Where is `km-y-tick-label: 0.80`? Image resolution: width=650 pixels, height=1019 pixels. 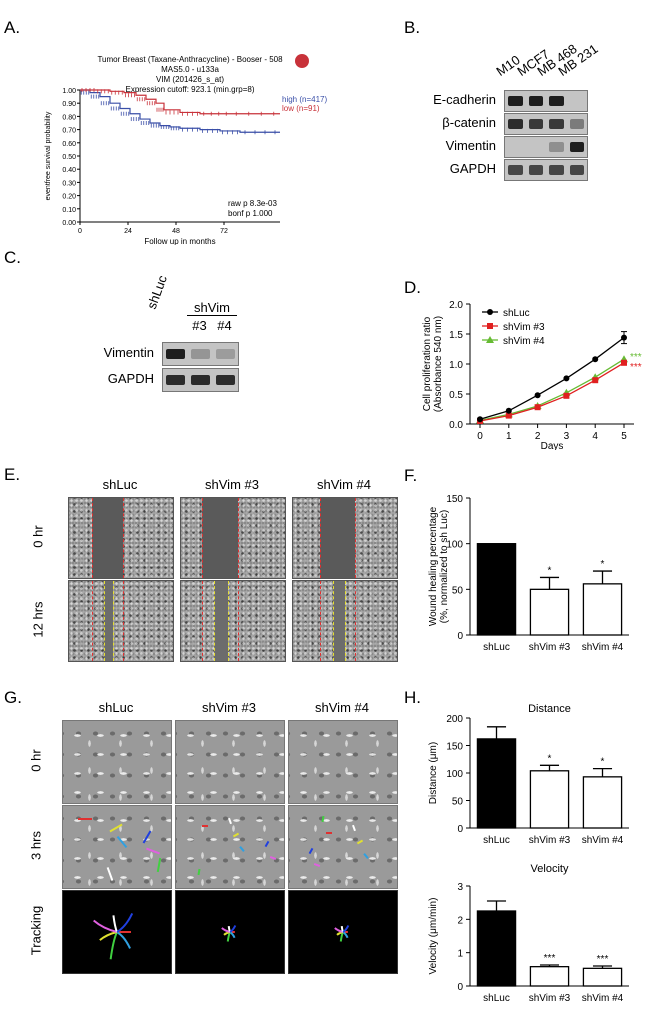
km-y-tick-label: 0.80 is located at coordinates (69, 117).